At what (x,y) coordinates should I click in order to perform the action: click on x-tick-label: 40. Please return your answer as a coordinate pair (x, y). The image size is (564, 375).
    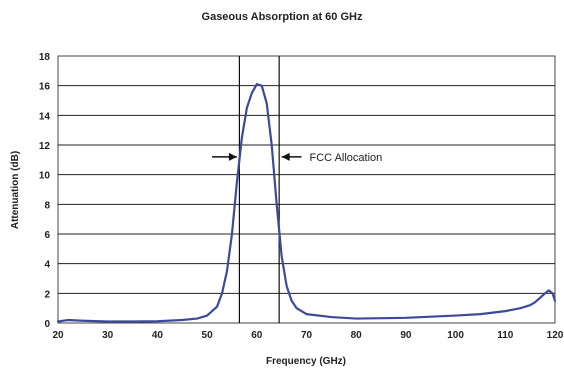
    Looking at the image, I should click on (158, 335).